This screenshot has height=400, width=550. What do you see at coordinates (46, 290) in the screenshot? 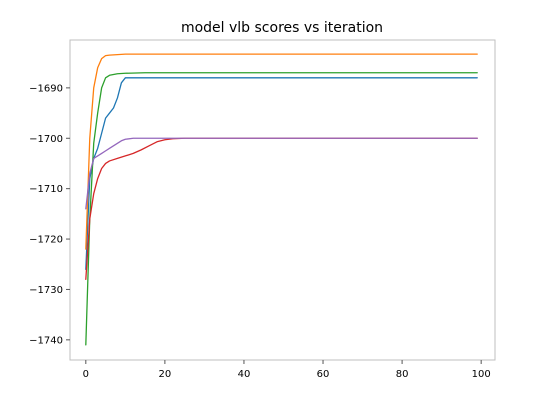
I see `y-tick-label: −1730` at bounding box center [46, 290].